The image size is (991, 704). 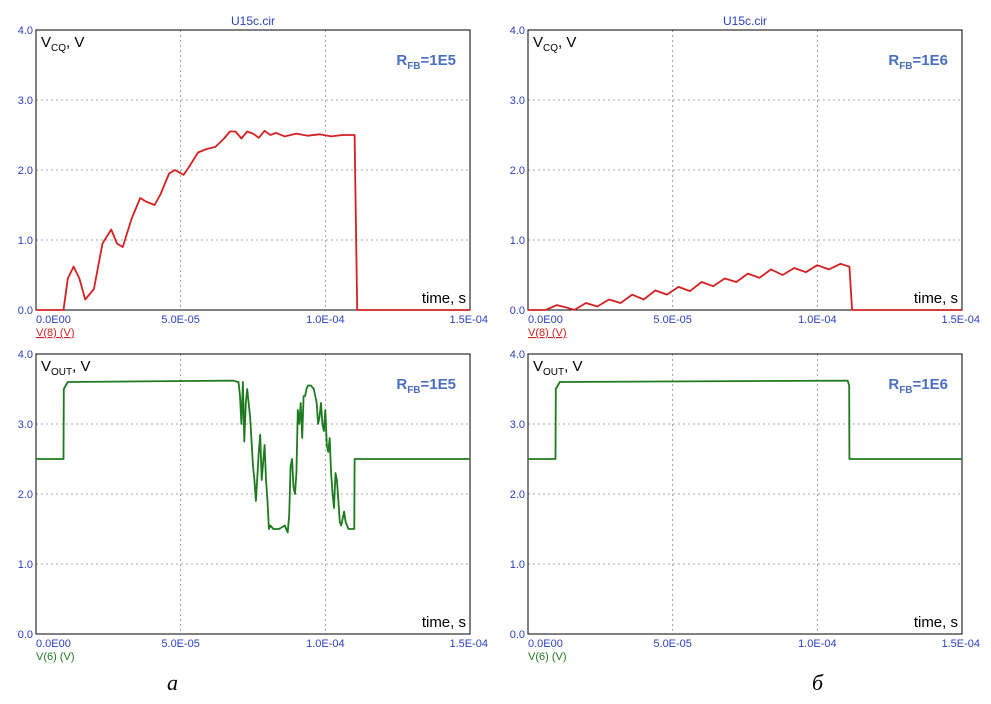 What do you see at coordinates (172, 682) in the screenshot?
I see `caption-a: а` at bounding box center [172, 682].